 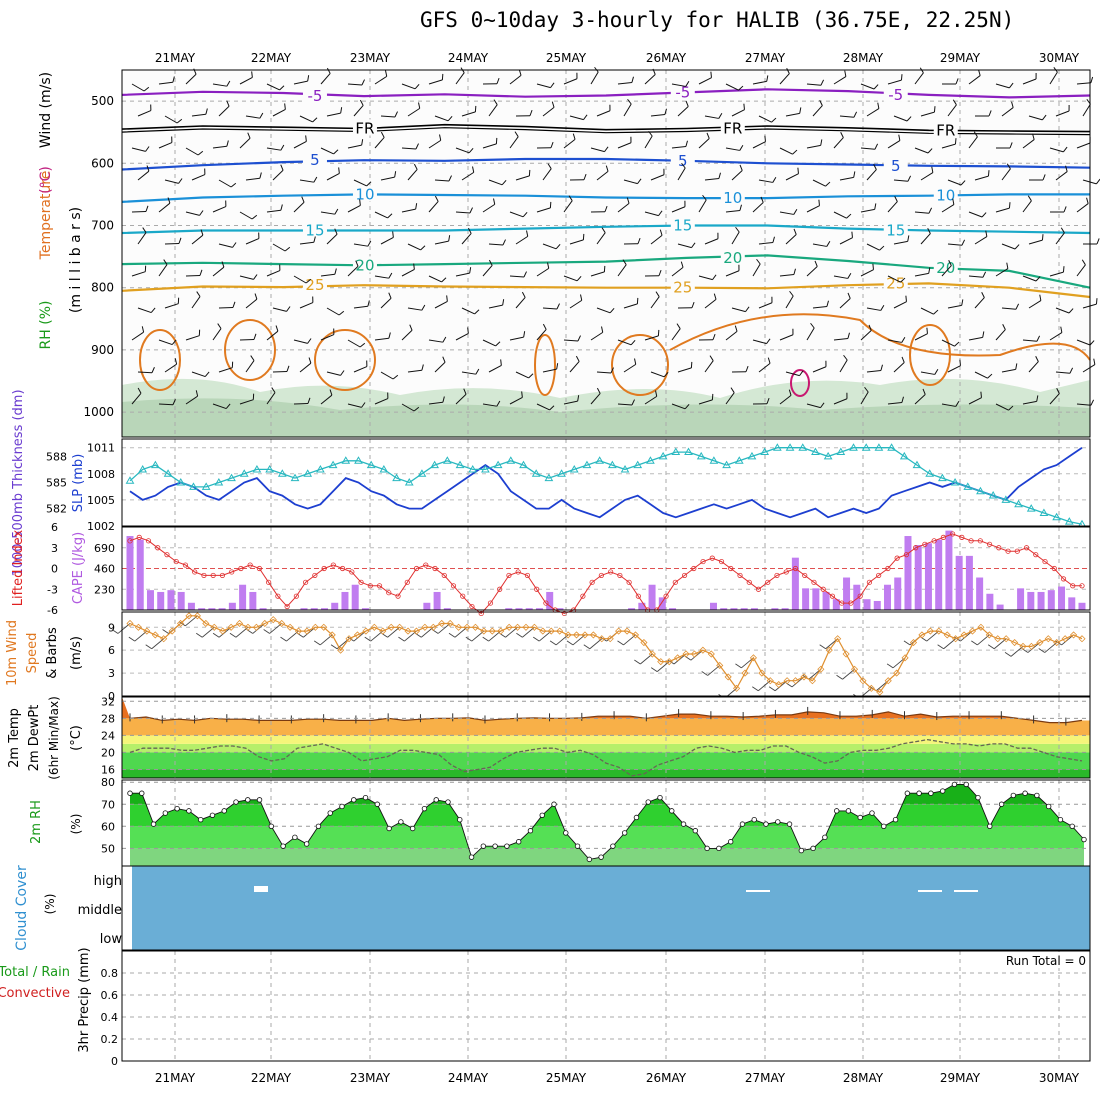 What do you see at coordinates (895, 282) in the screenshot?
I see `isotherm-label-bg` at bounding box center [895, 282].